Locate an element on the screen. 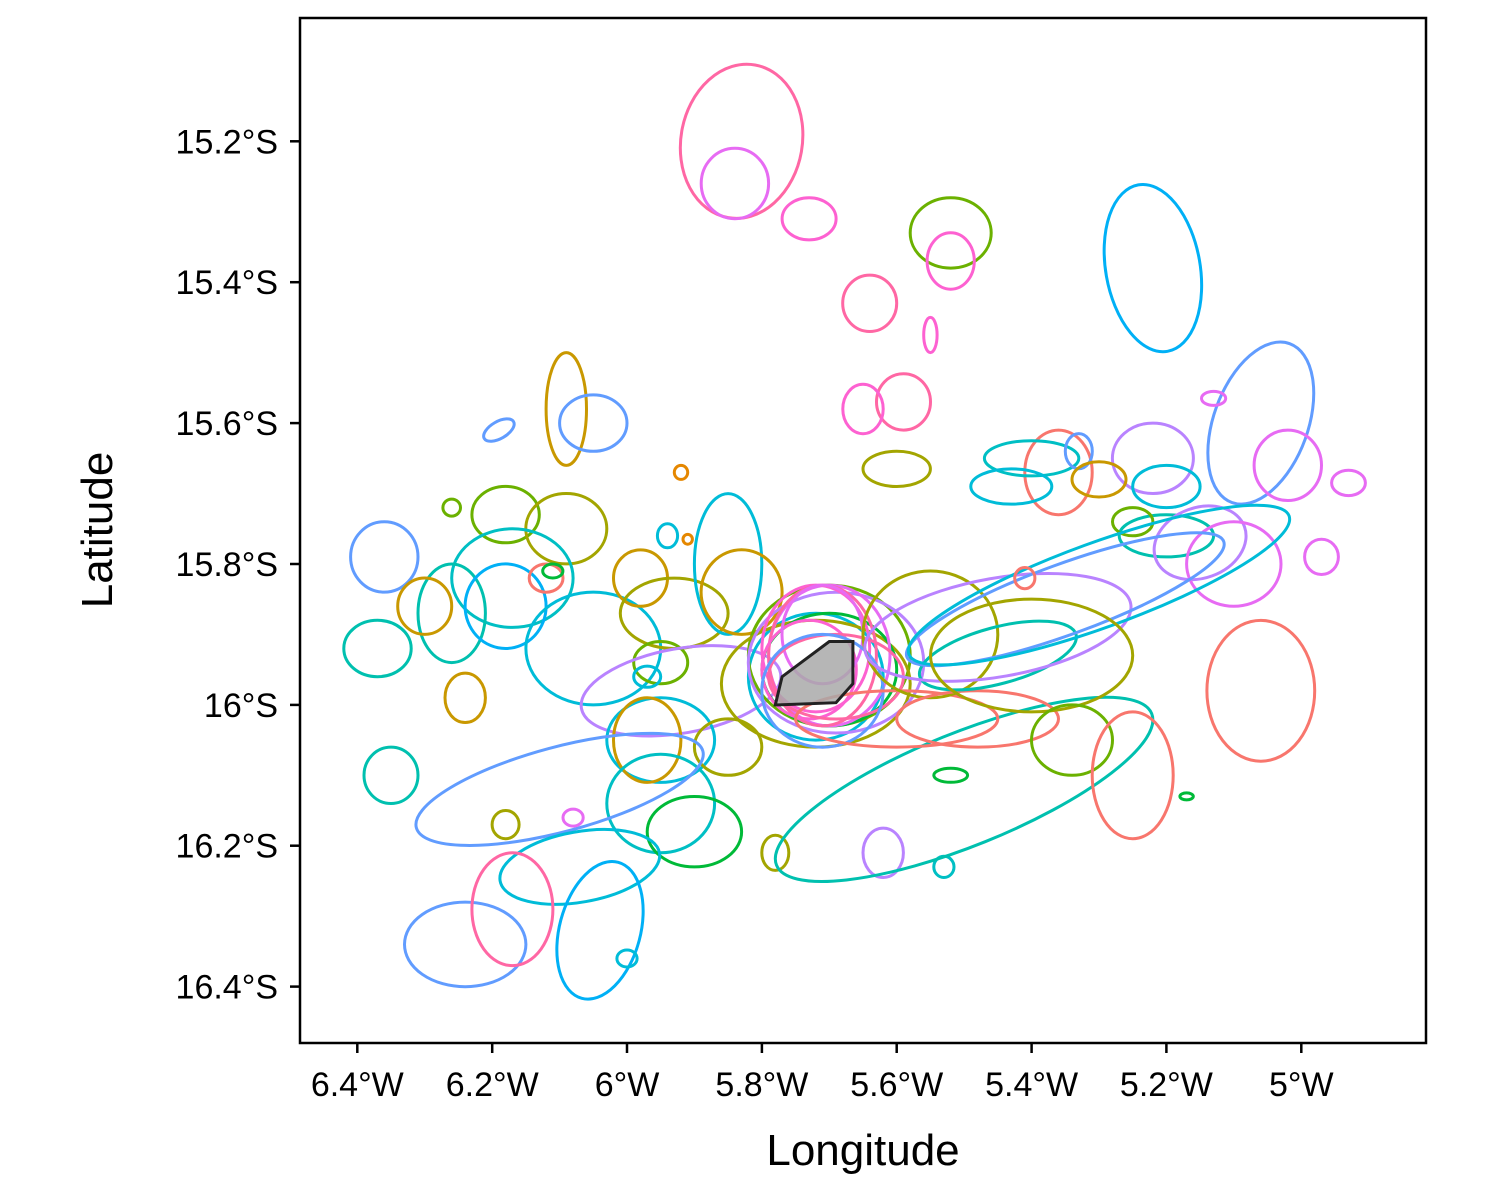 The height and width of the screenshot is (1200, 1500). central-polygon-layer is located at coordinates (814, 673).